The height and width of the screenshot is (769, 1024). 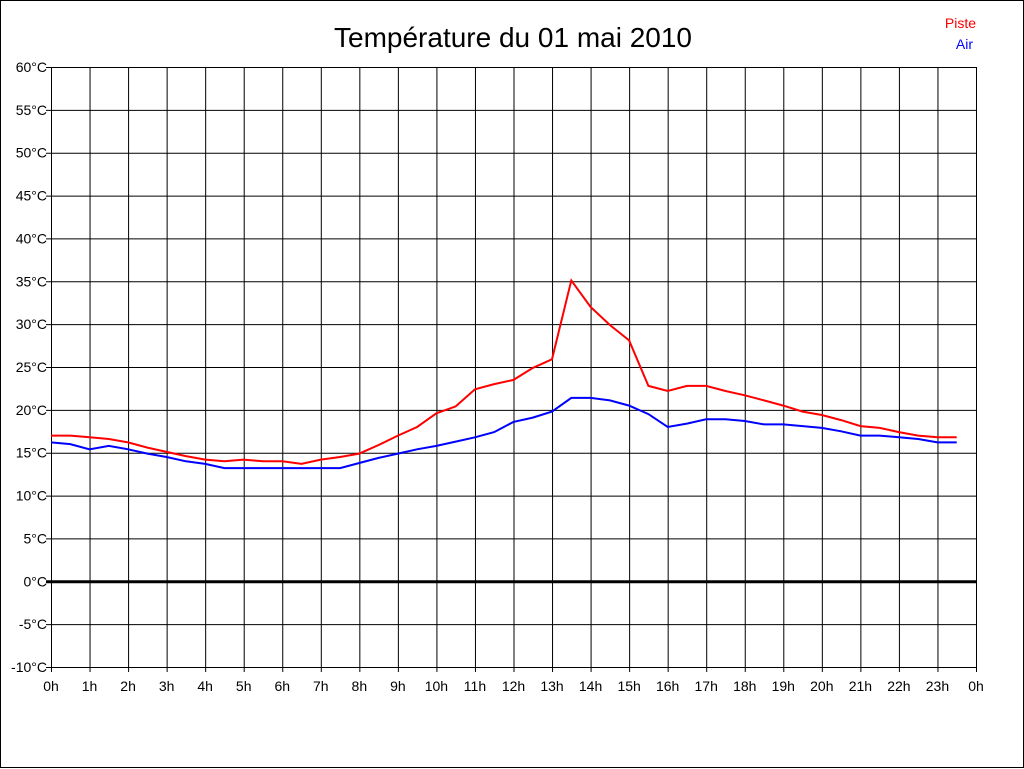 What do you see at coordinates (36, 538) in the screenshot?
I see `y-tick-label: 5°C` at bounding box center [36, 538].